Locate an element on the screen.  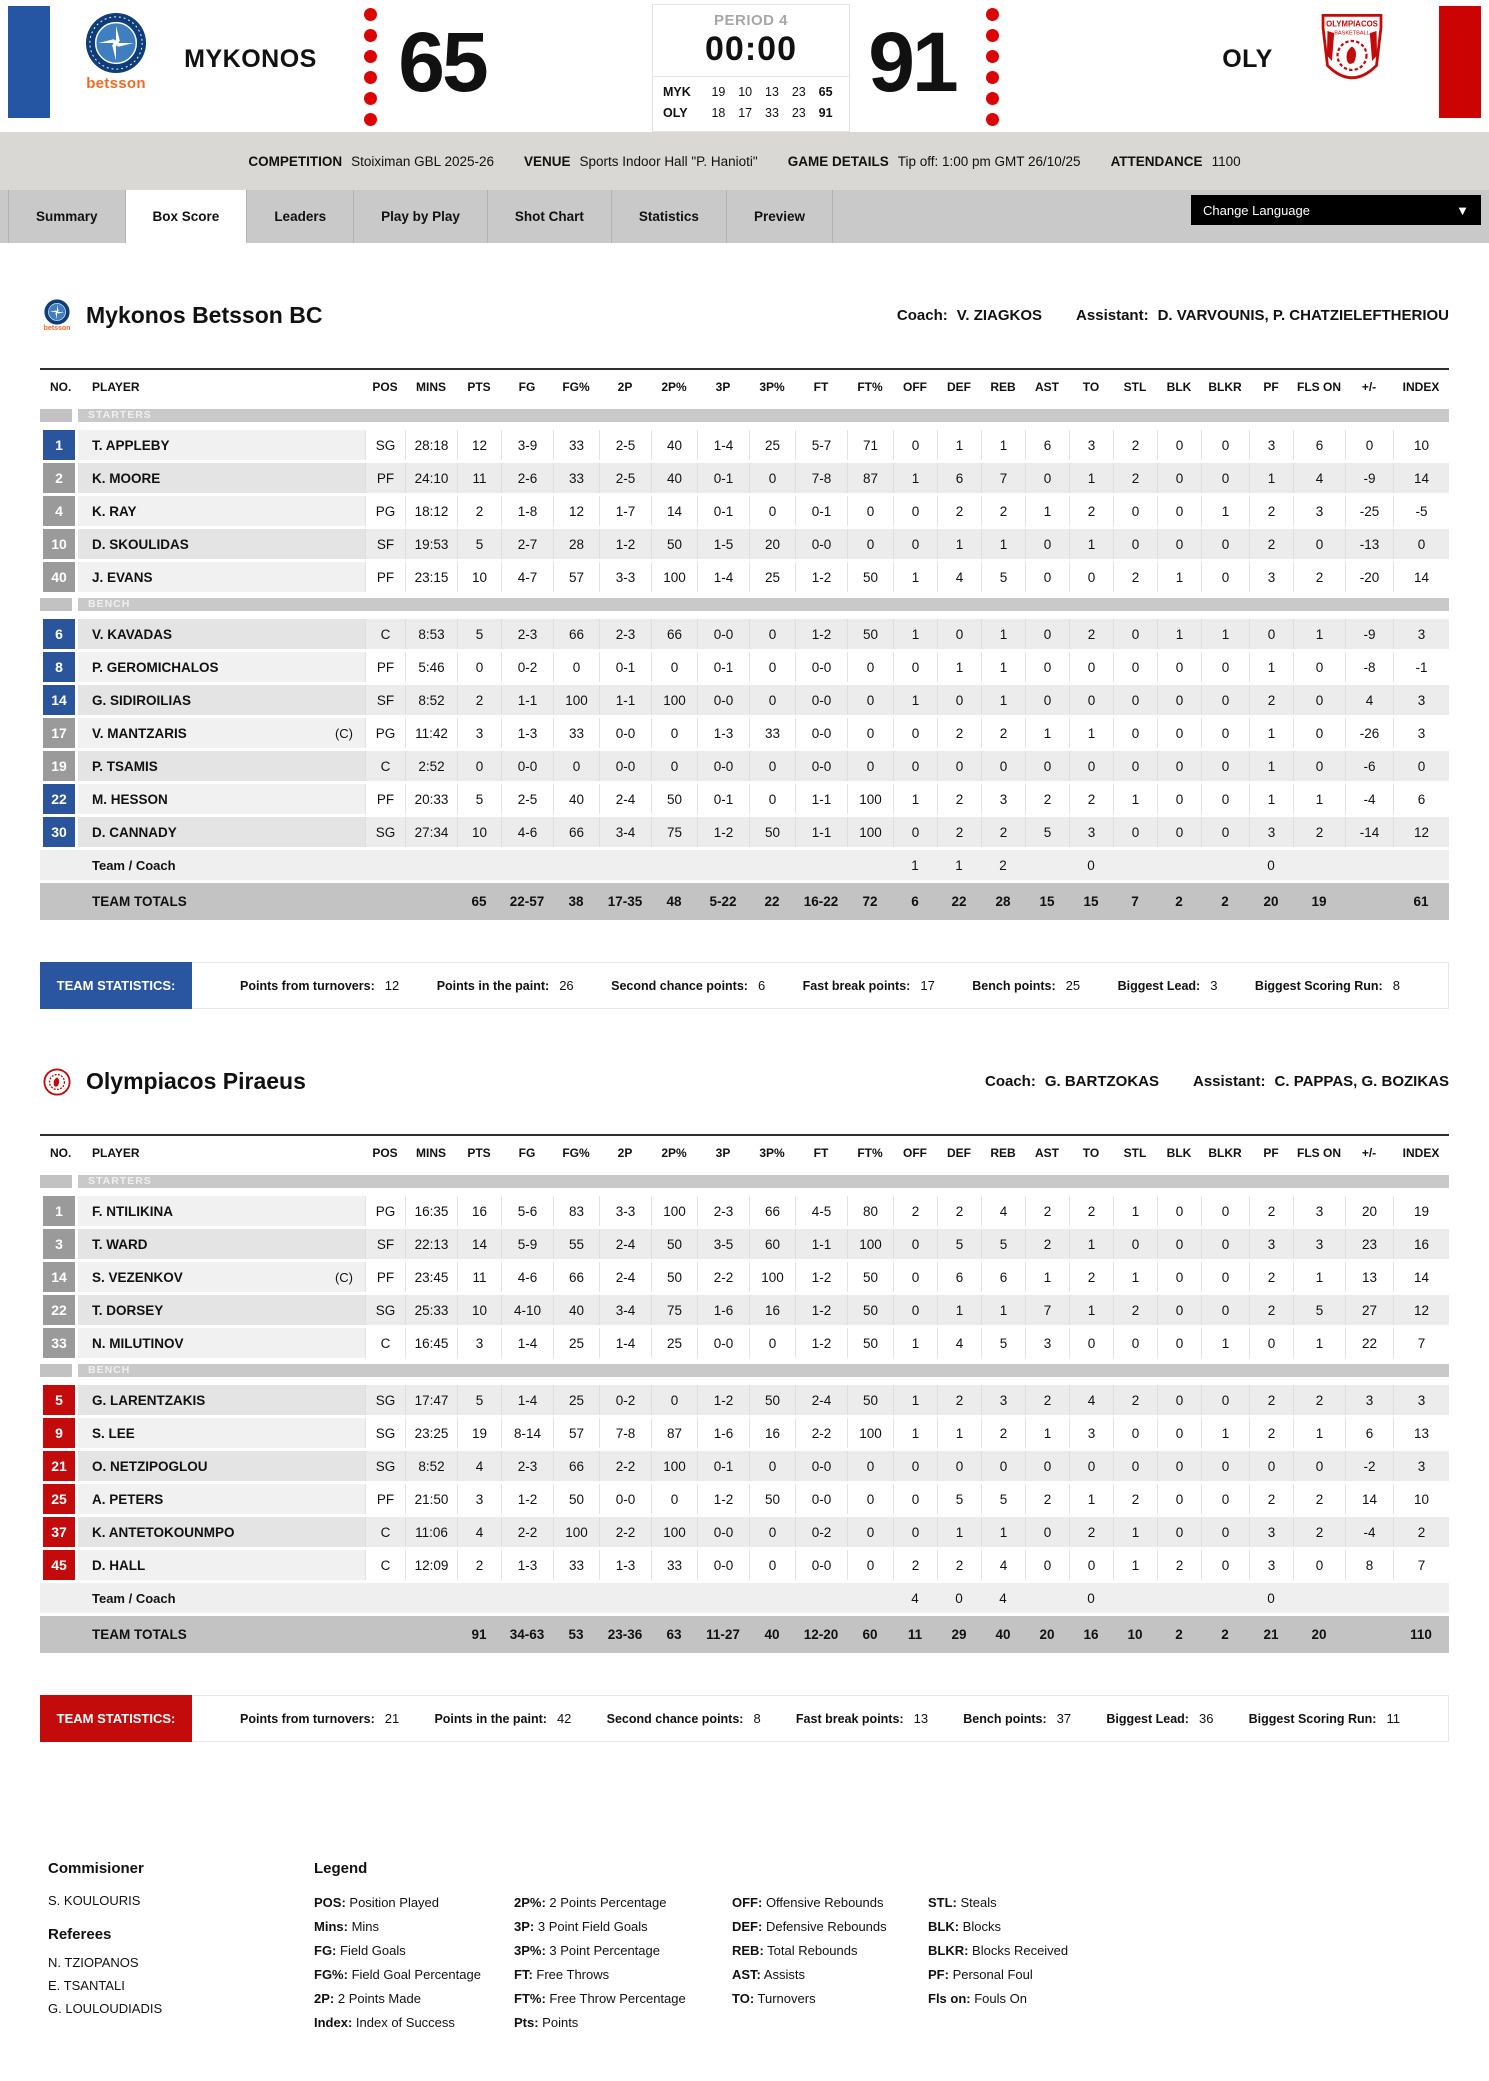
total-cell: 34-63 is located at coordinates (527, 1635).